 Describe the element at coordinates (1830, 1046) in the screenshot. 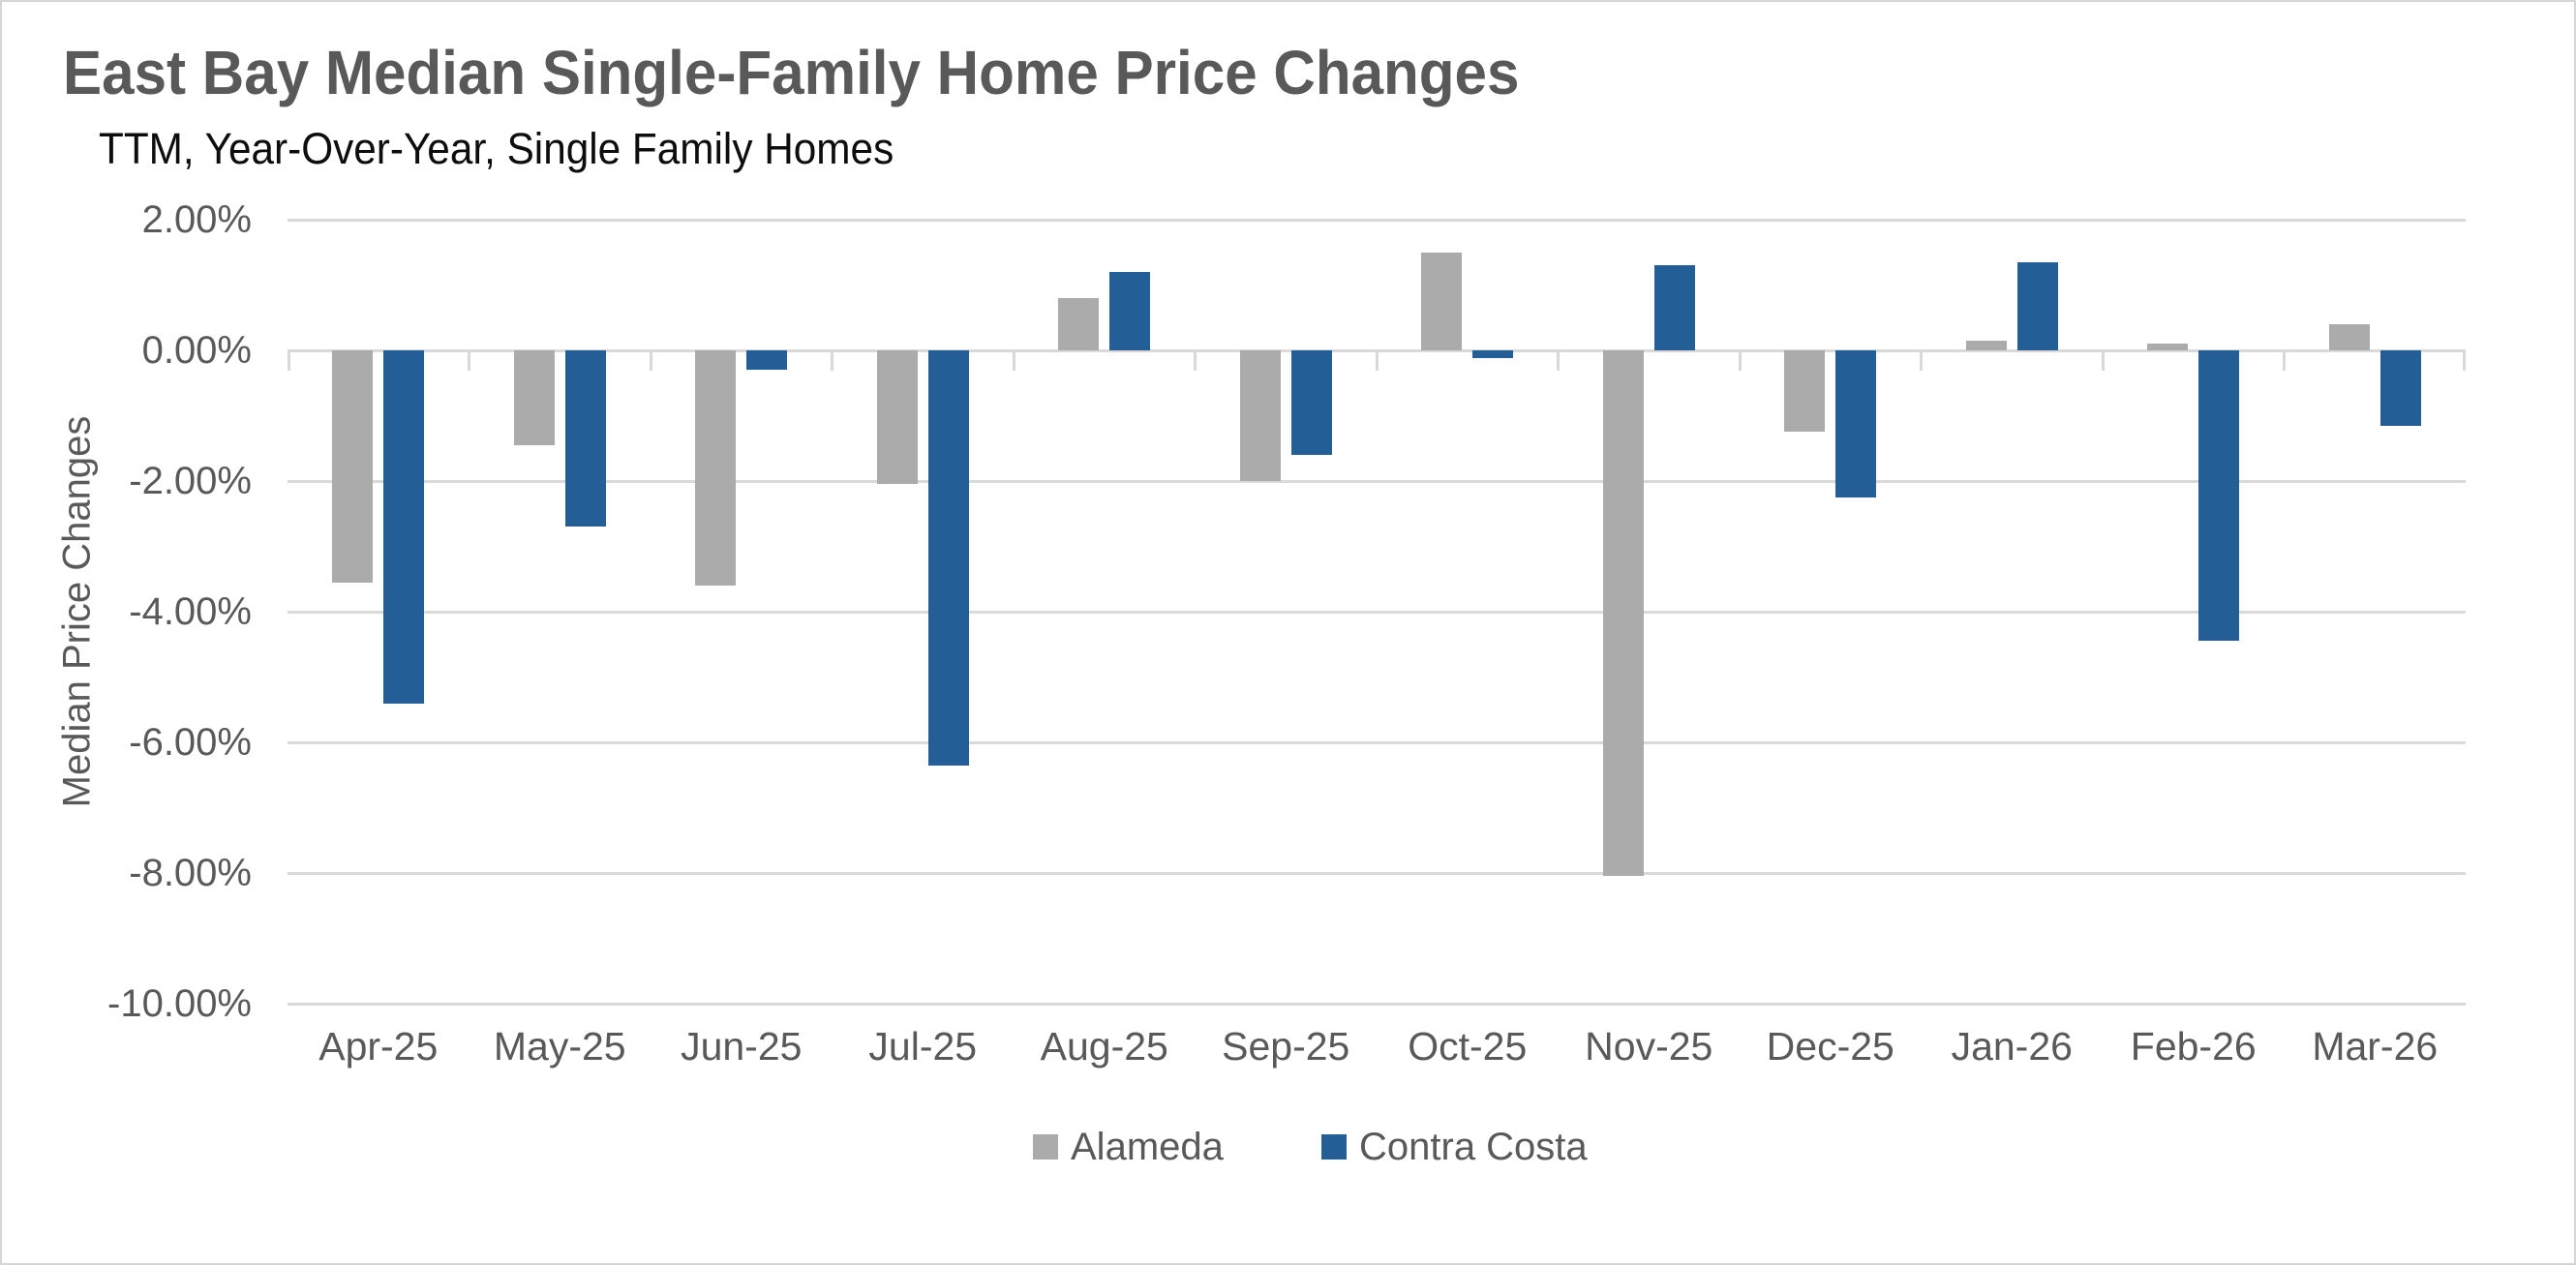

I see `x-tick-label: Dec-25` at that location.